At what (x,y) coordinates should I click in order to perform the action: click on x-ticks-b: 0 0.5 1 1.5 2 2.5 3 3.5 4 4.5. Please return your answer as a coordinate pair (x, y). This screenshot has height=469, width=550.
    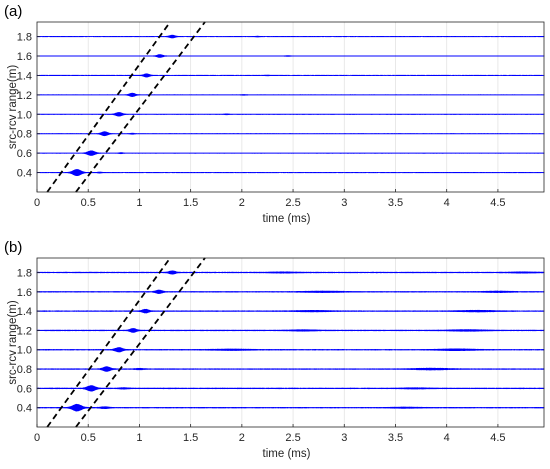
    Looking at the image, I should click on (270, 434).